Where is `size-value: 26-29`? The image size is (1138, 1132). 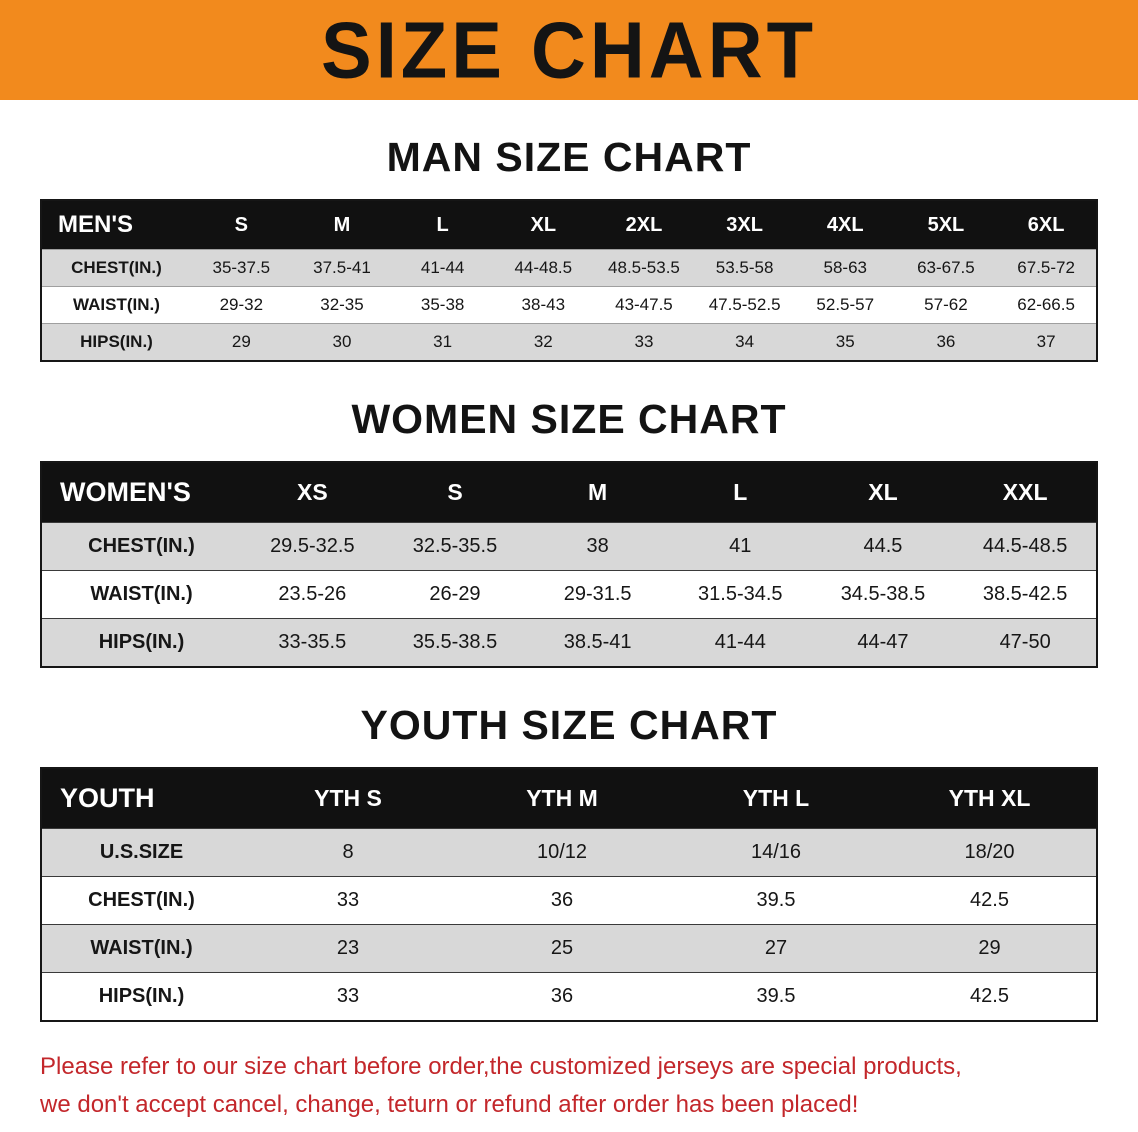 size-value: 26-29 is located at coordinates (455, 594).